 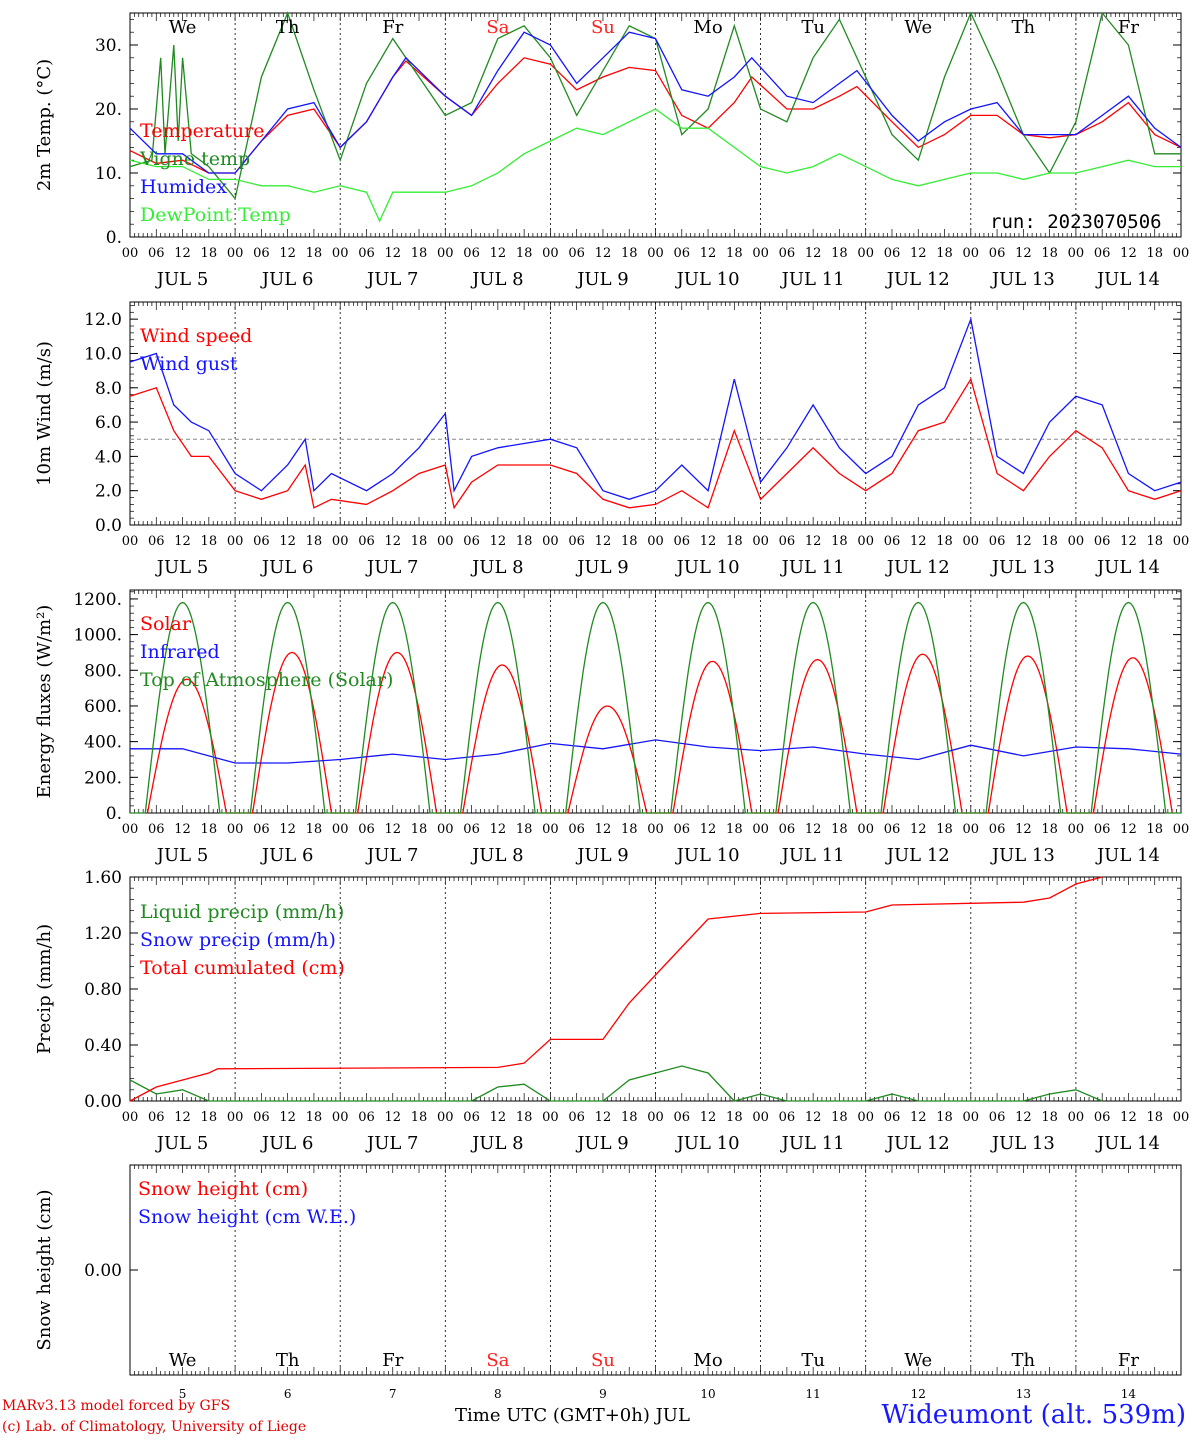 I want to click on legend-entry: Snow height (cm), so click(x=223, y=1189).